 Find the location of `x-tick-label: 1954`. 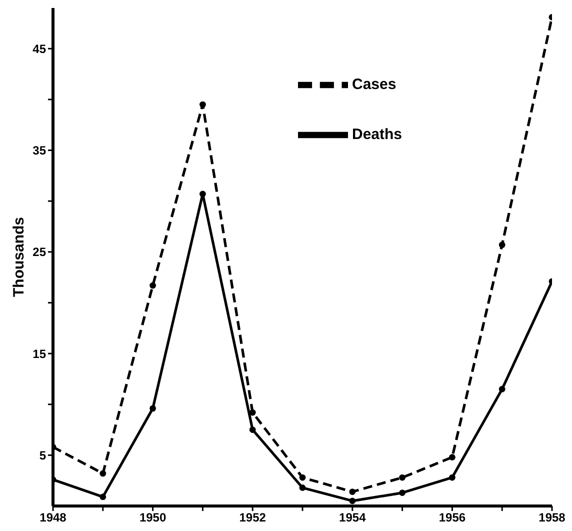

x-tick-label: 1954 is located at coordinates (352, 517).